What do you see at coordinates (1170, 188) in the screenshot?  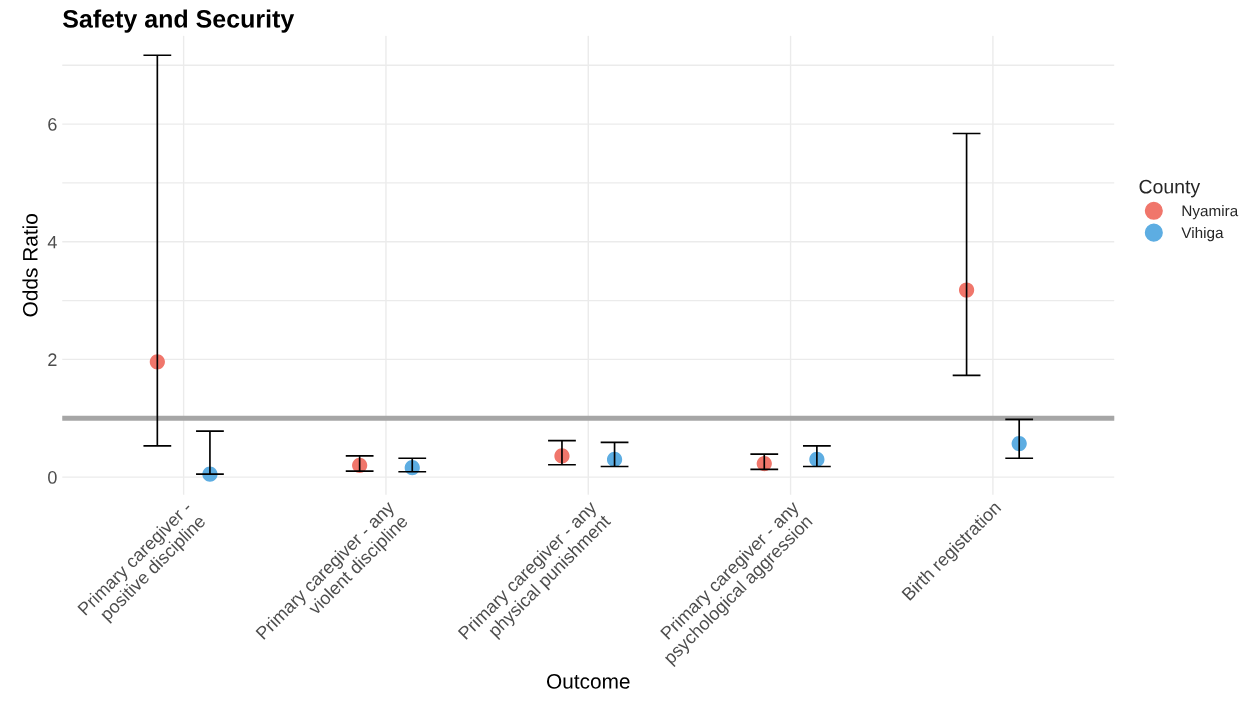 I see `legend-title: County` at bounding box center [1170, 188].